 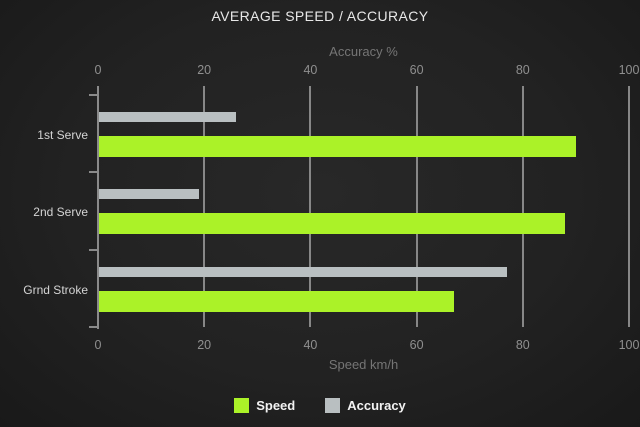 I want to click on legend-swatch-accuracy, so click(x=333, y=405).